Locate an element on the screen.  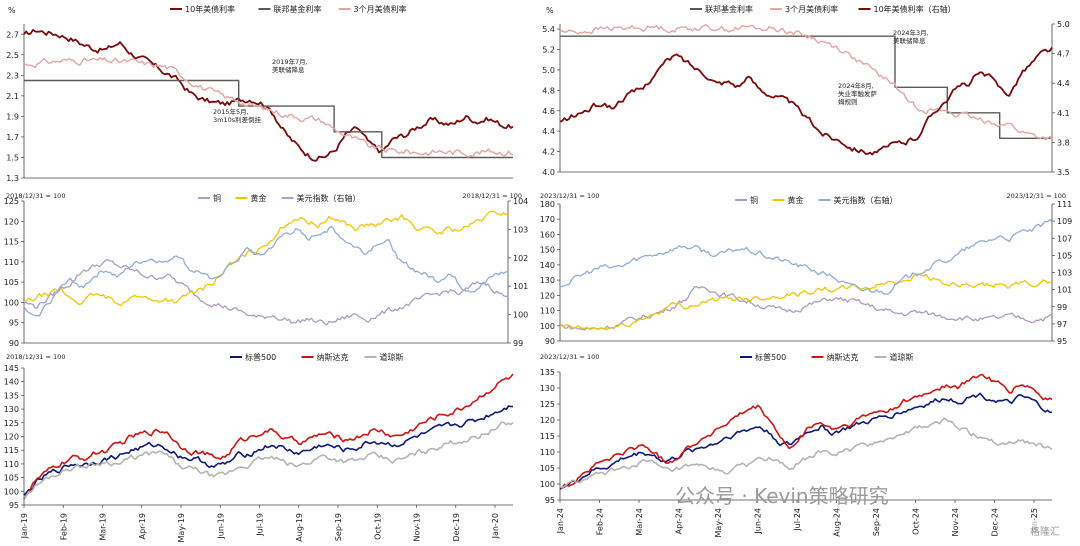
x-tick-label: Feb-24 is located at coordinates (600, 521).